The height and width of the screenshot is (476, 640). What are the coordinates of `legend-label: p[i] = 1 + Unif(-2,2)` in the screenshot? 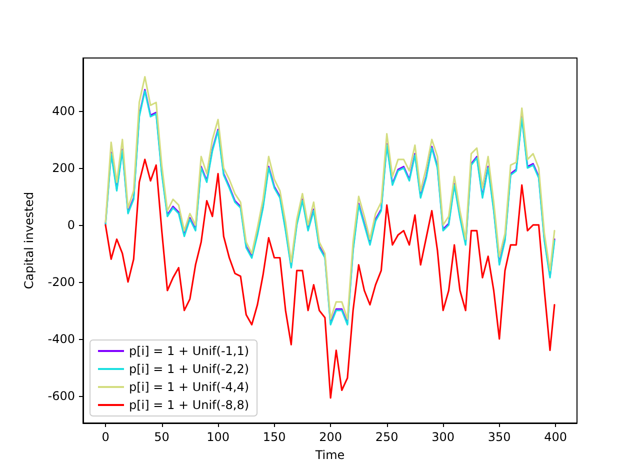 It's located at (189, 369).